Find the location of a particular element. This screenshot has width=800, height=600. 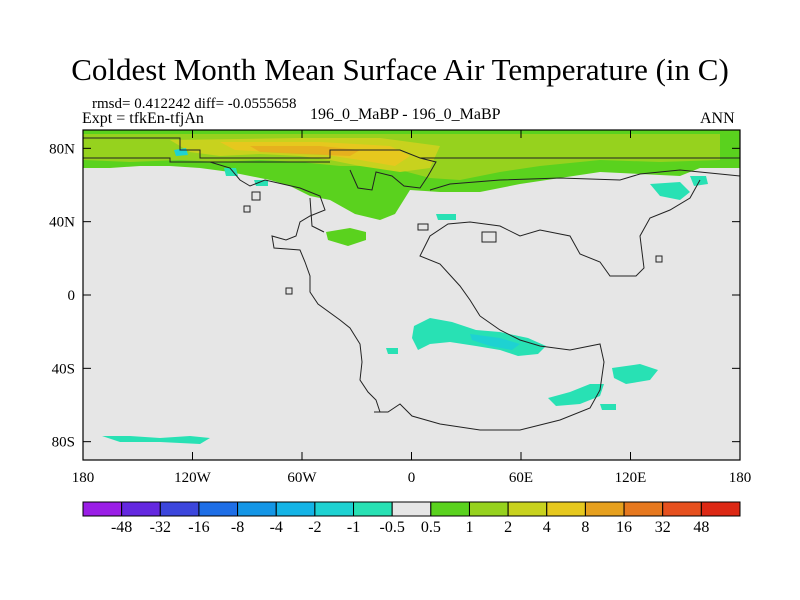

y-tick-label: 40S is located at coordinates (63, 369).